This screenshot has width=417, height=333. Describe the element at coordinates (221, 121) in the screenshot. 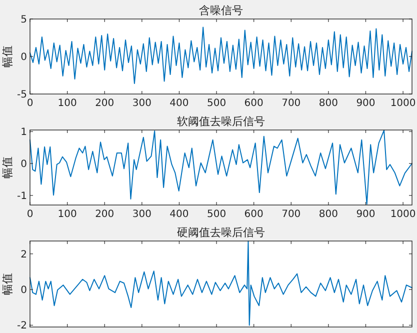

I see `chart-title: 软阈值去噪后信号` at that location.